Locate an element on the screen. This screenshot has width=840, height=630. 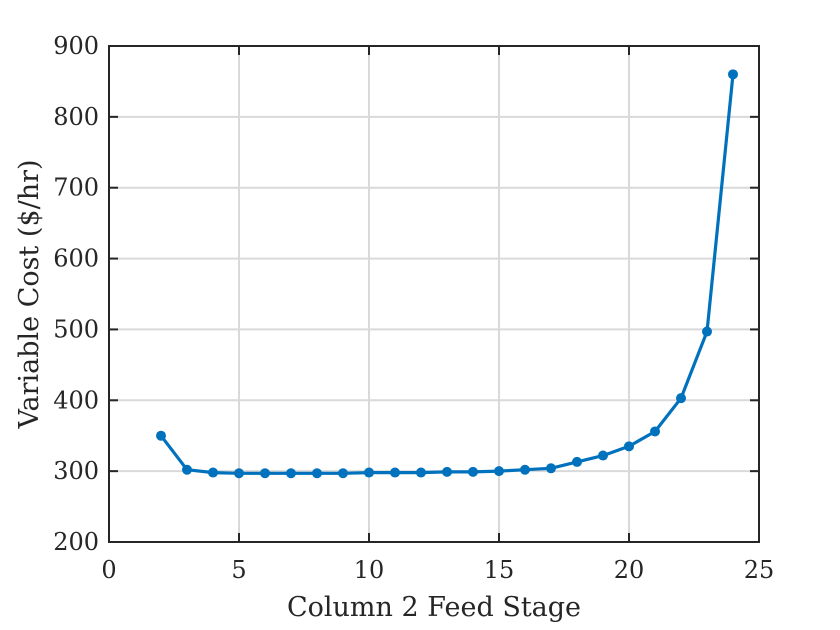
x-tick-label: 5 is located at coordinates (238, 570).